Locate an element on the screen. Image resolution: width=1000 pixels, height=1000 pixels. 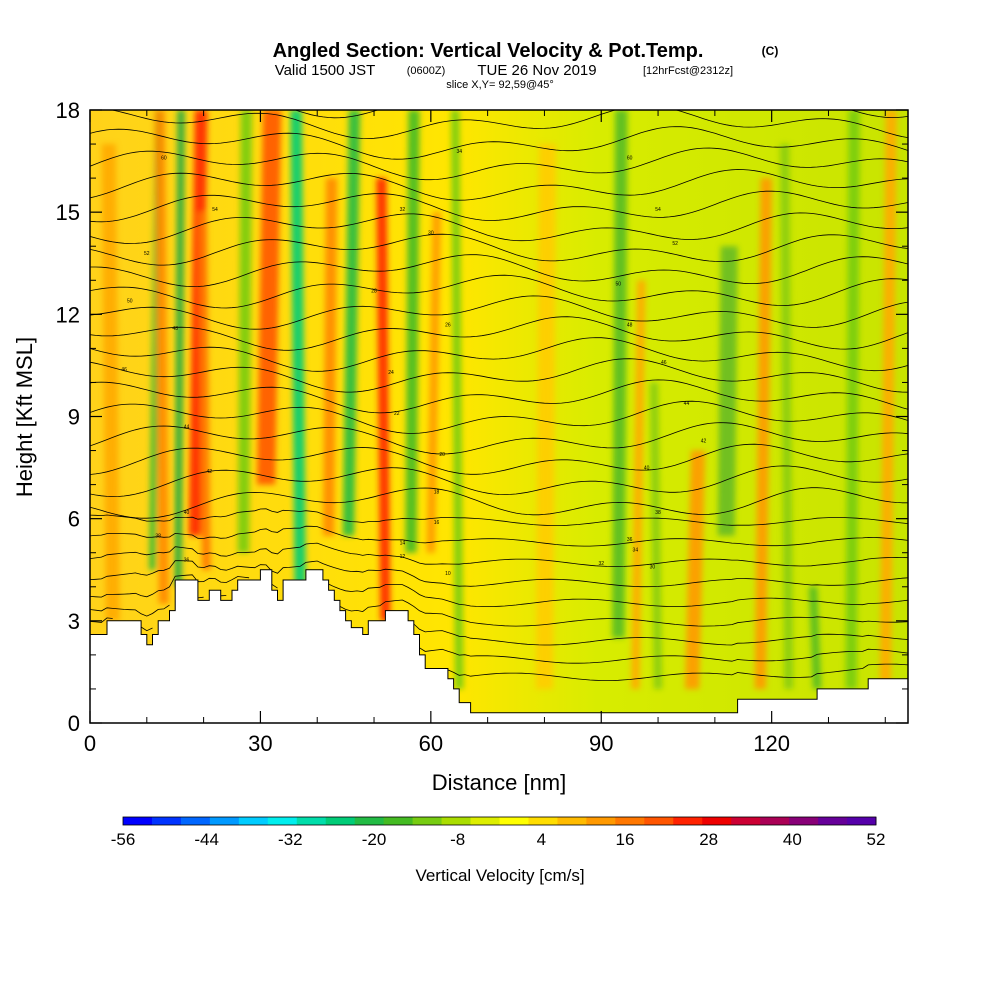
y-tick-label: 3 is located at coordinates (74, 621).